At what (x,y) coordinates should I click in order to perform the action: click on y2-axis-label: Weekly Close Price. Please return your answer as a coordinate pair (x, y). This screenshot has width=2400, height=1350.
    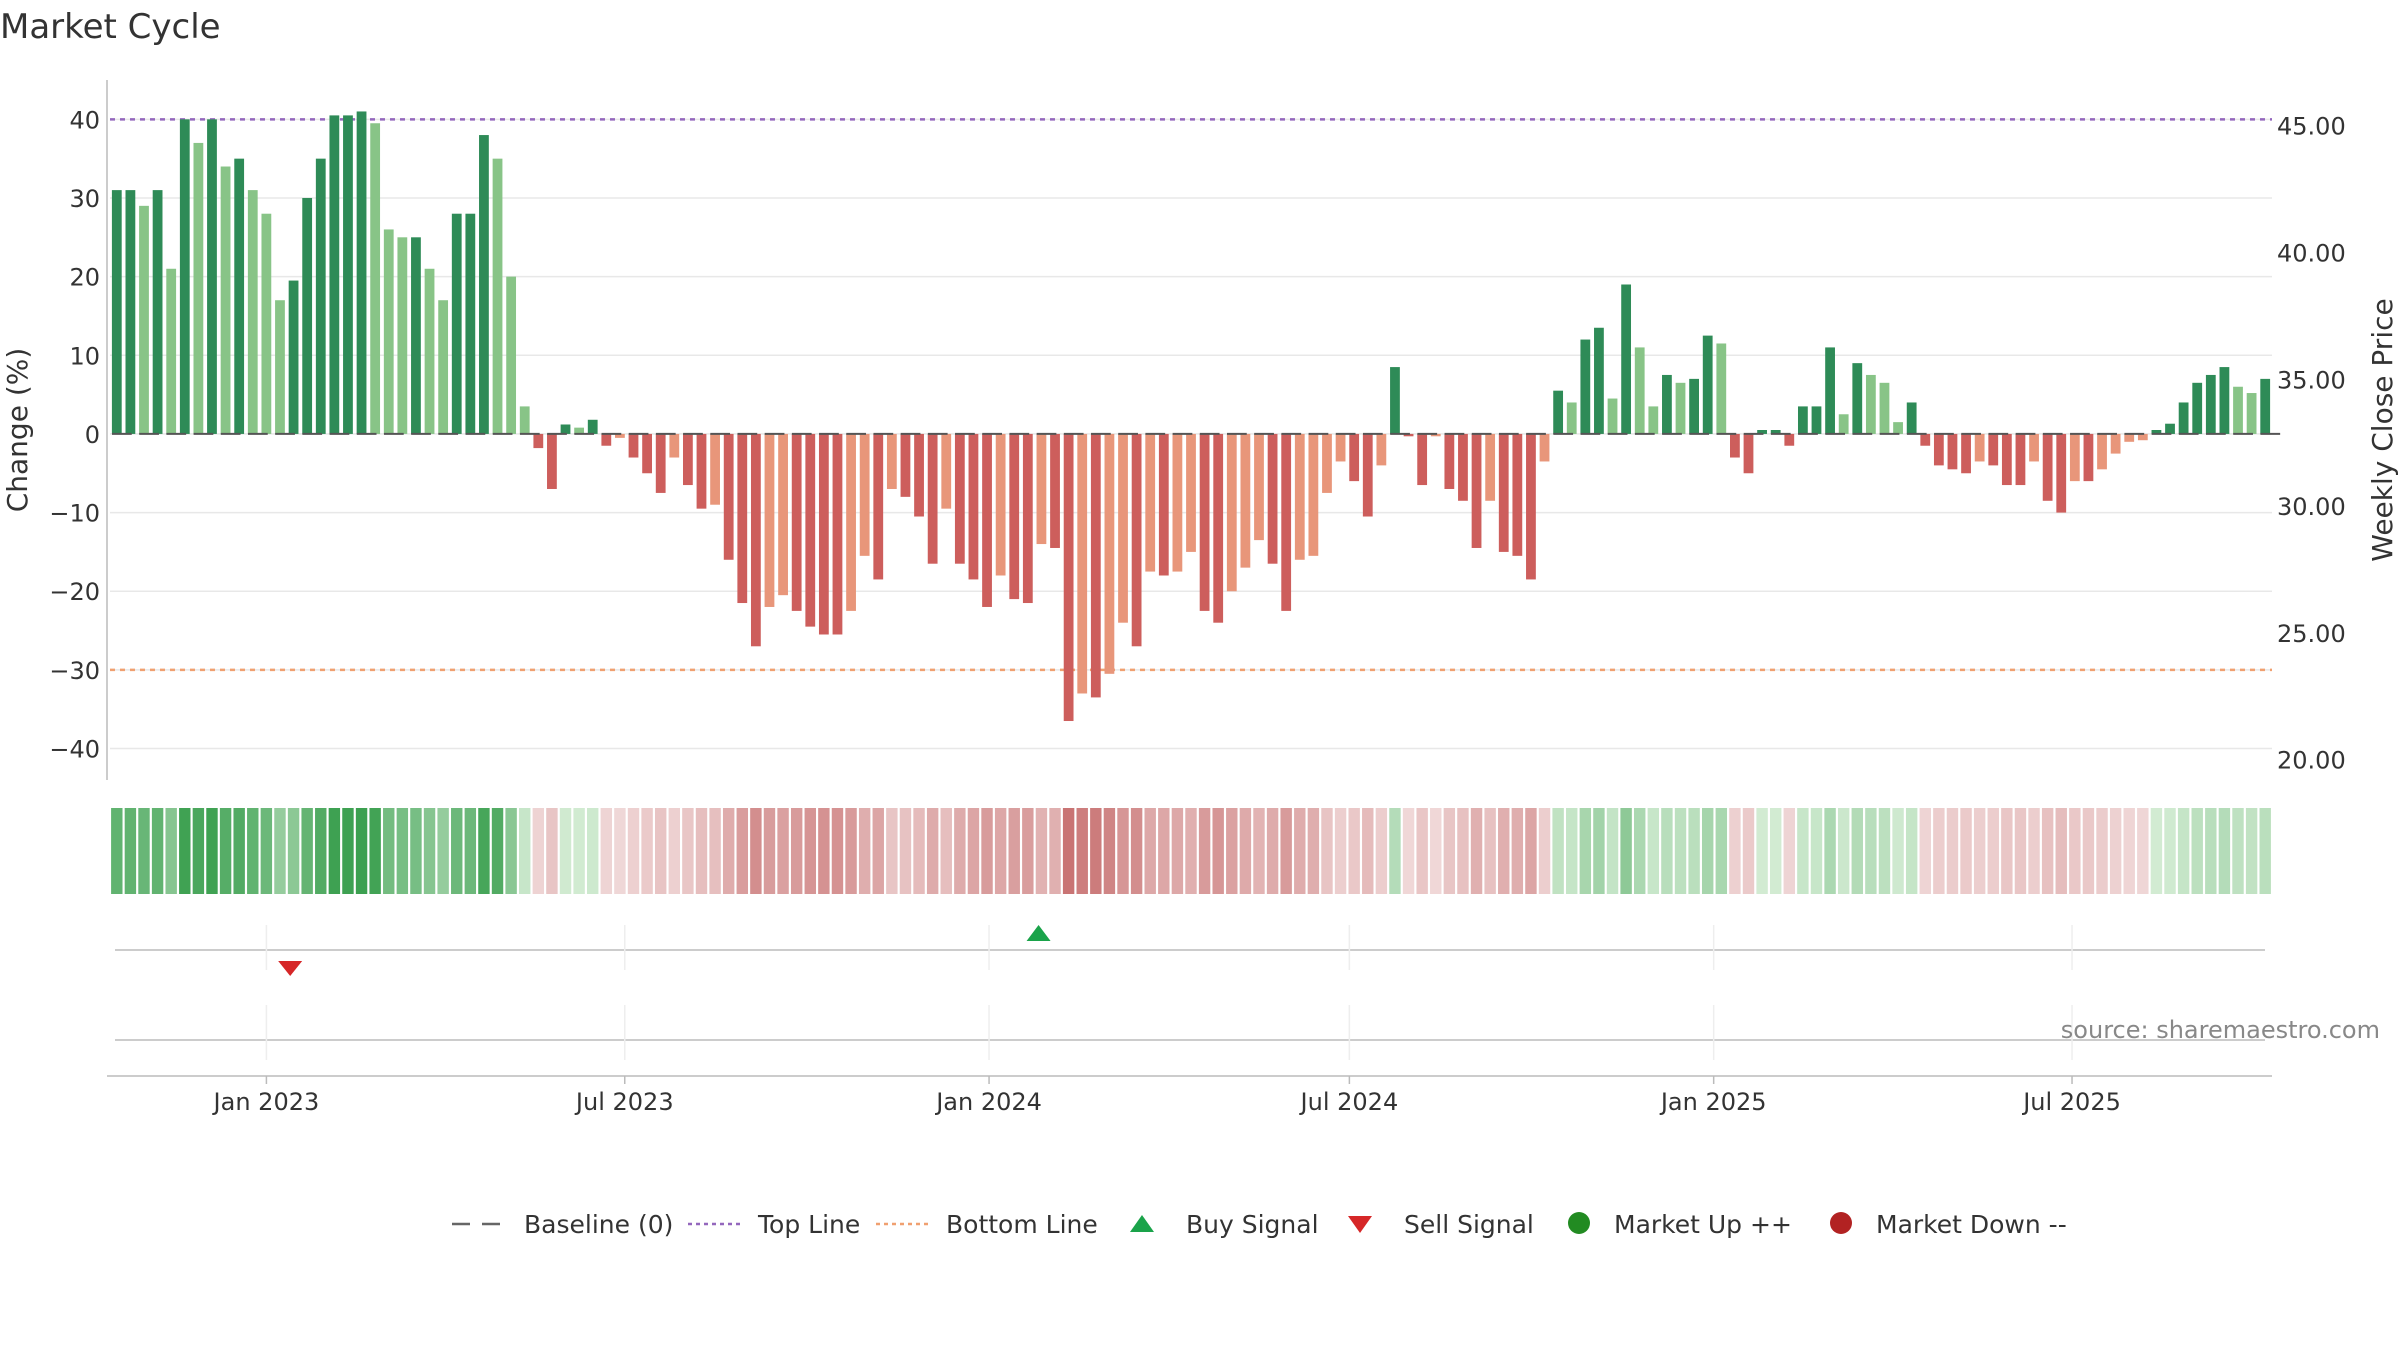
    Looking at the image, I should click on (2382, 429).